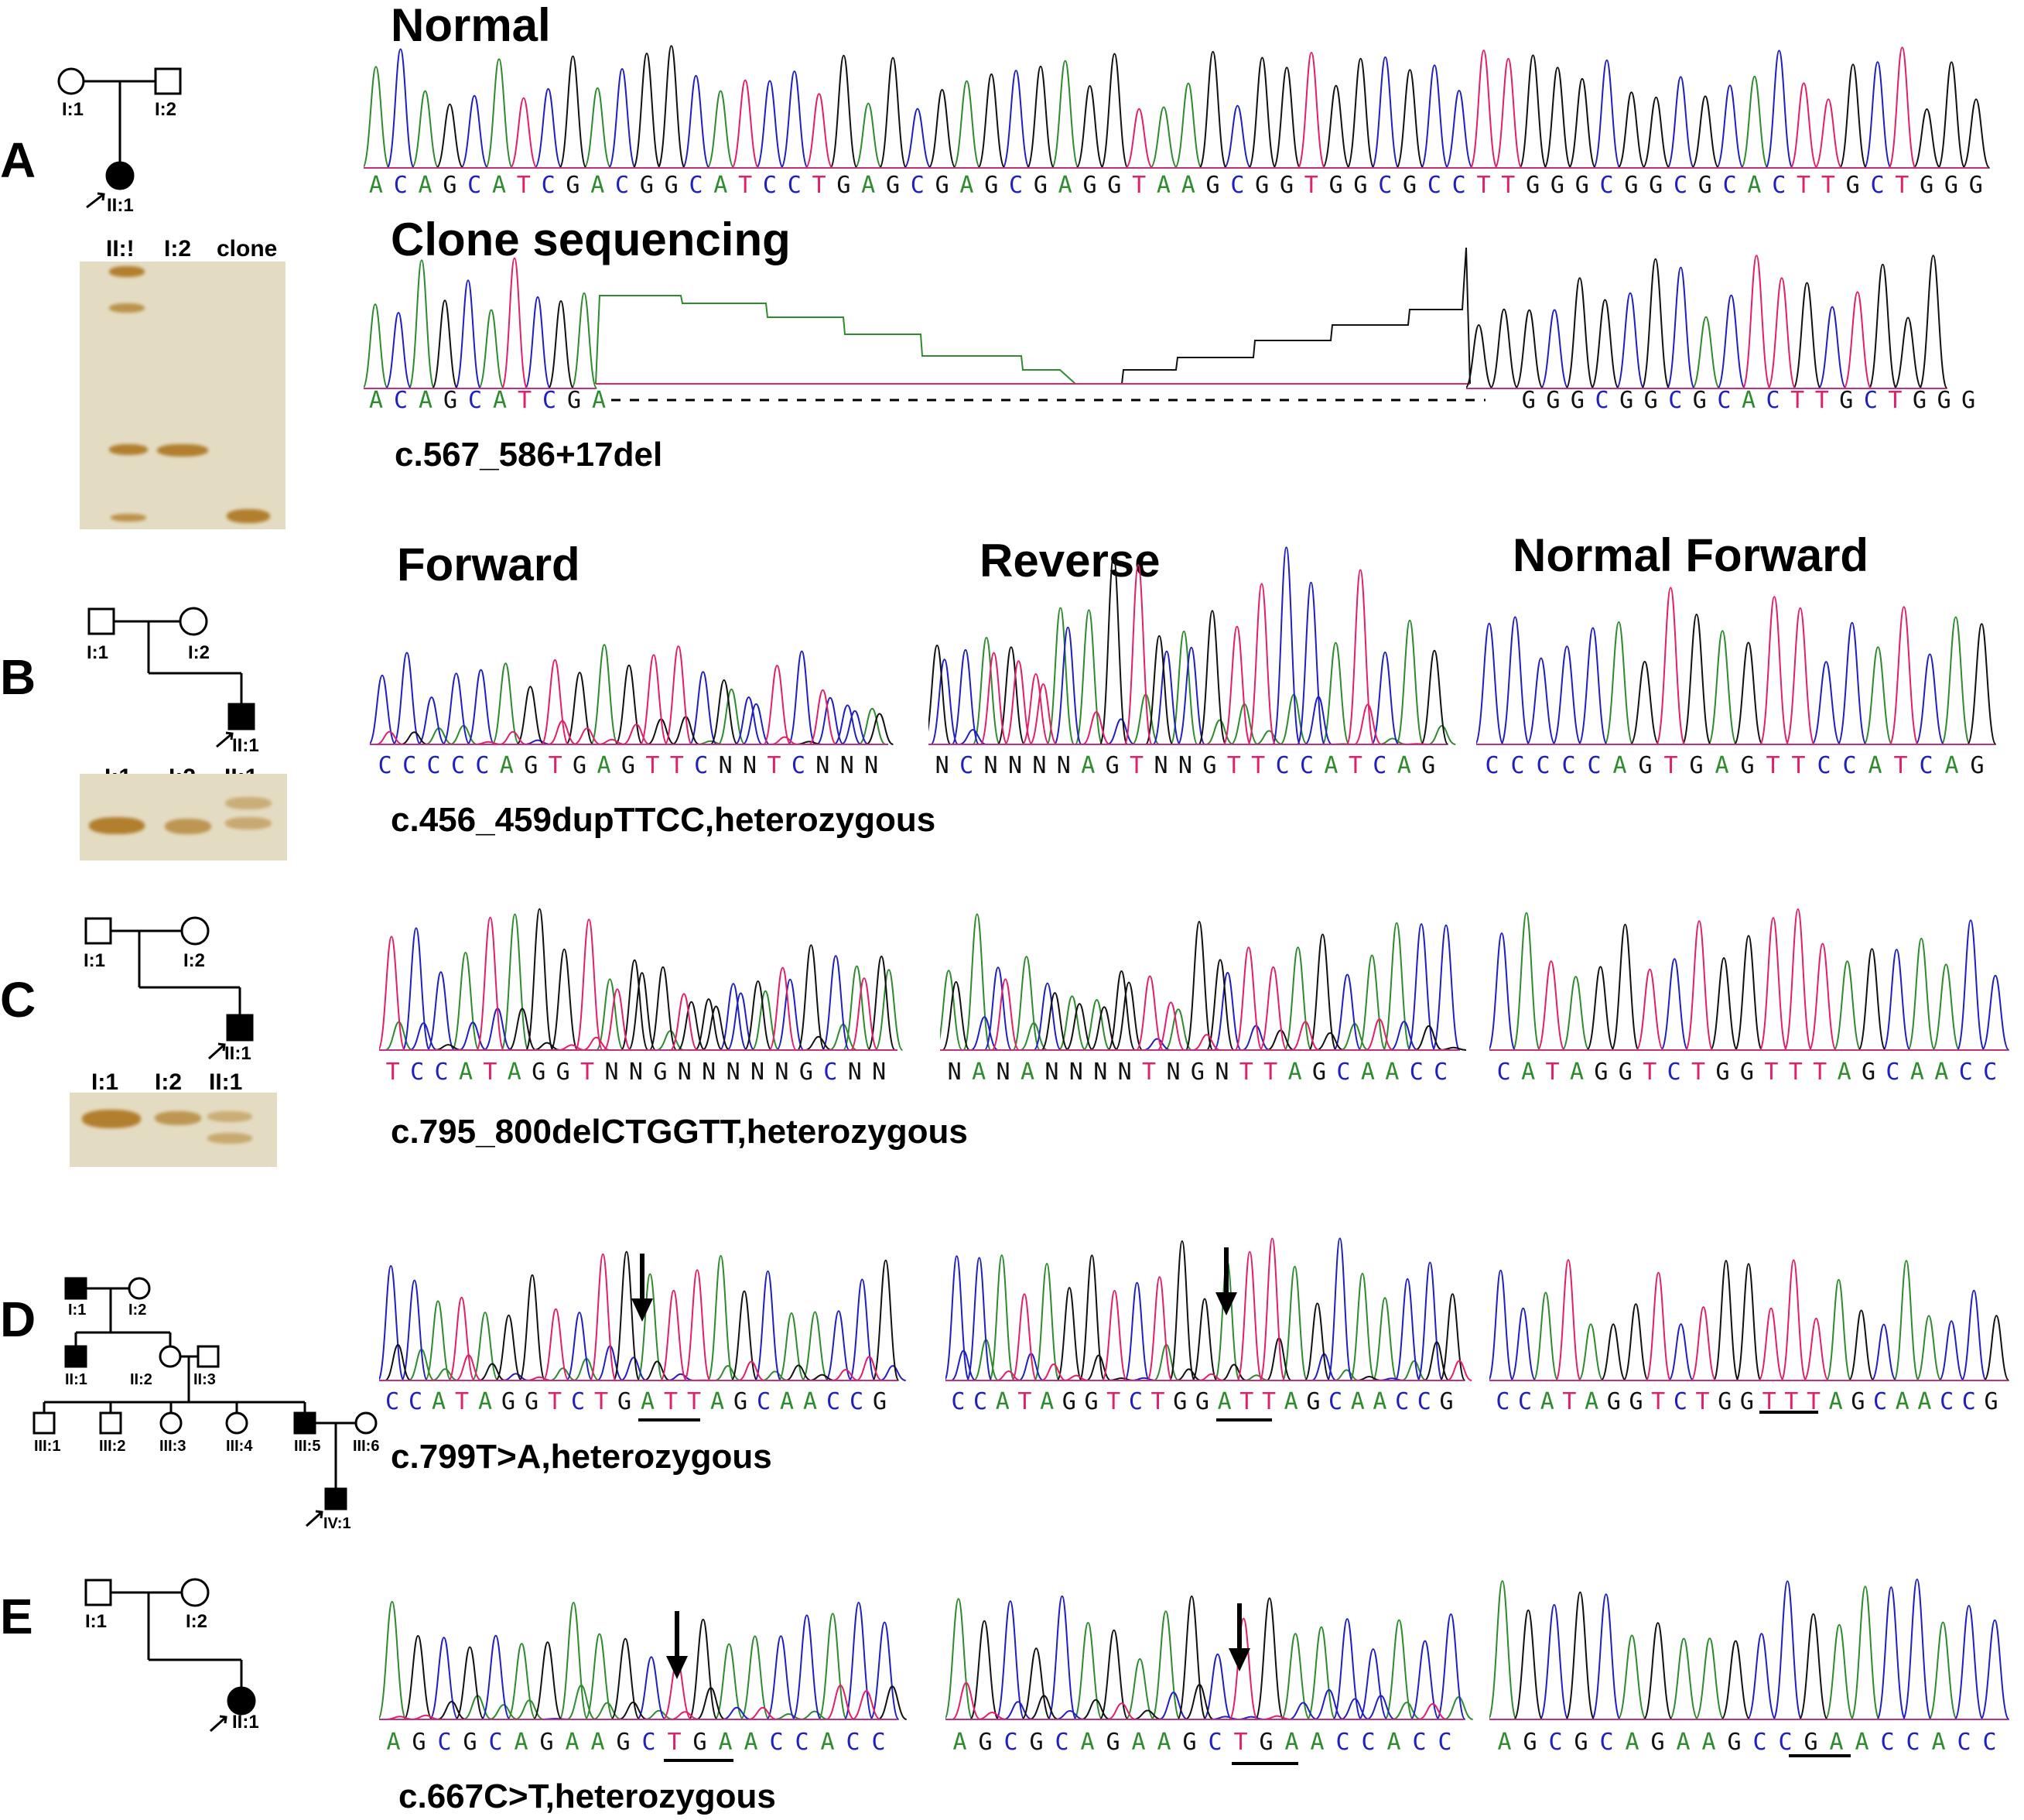 This screenshot has width=2024, height=1820. I want to click on panel-label-a: A, so click(18, 160).